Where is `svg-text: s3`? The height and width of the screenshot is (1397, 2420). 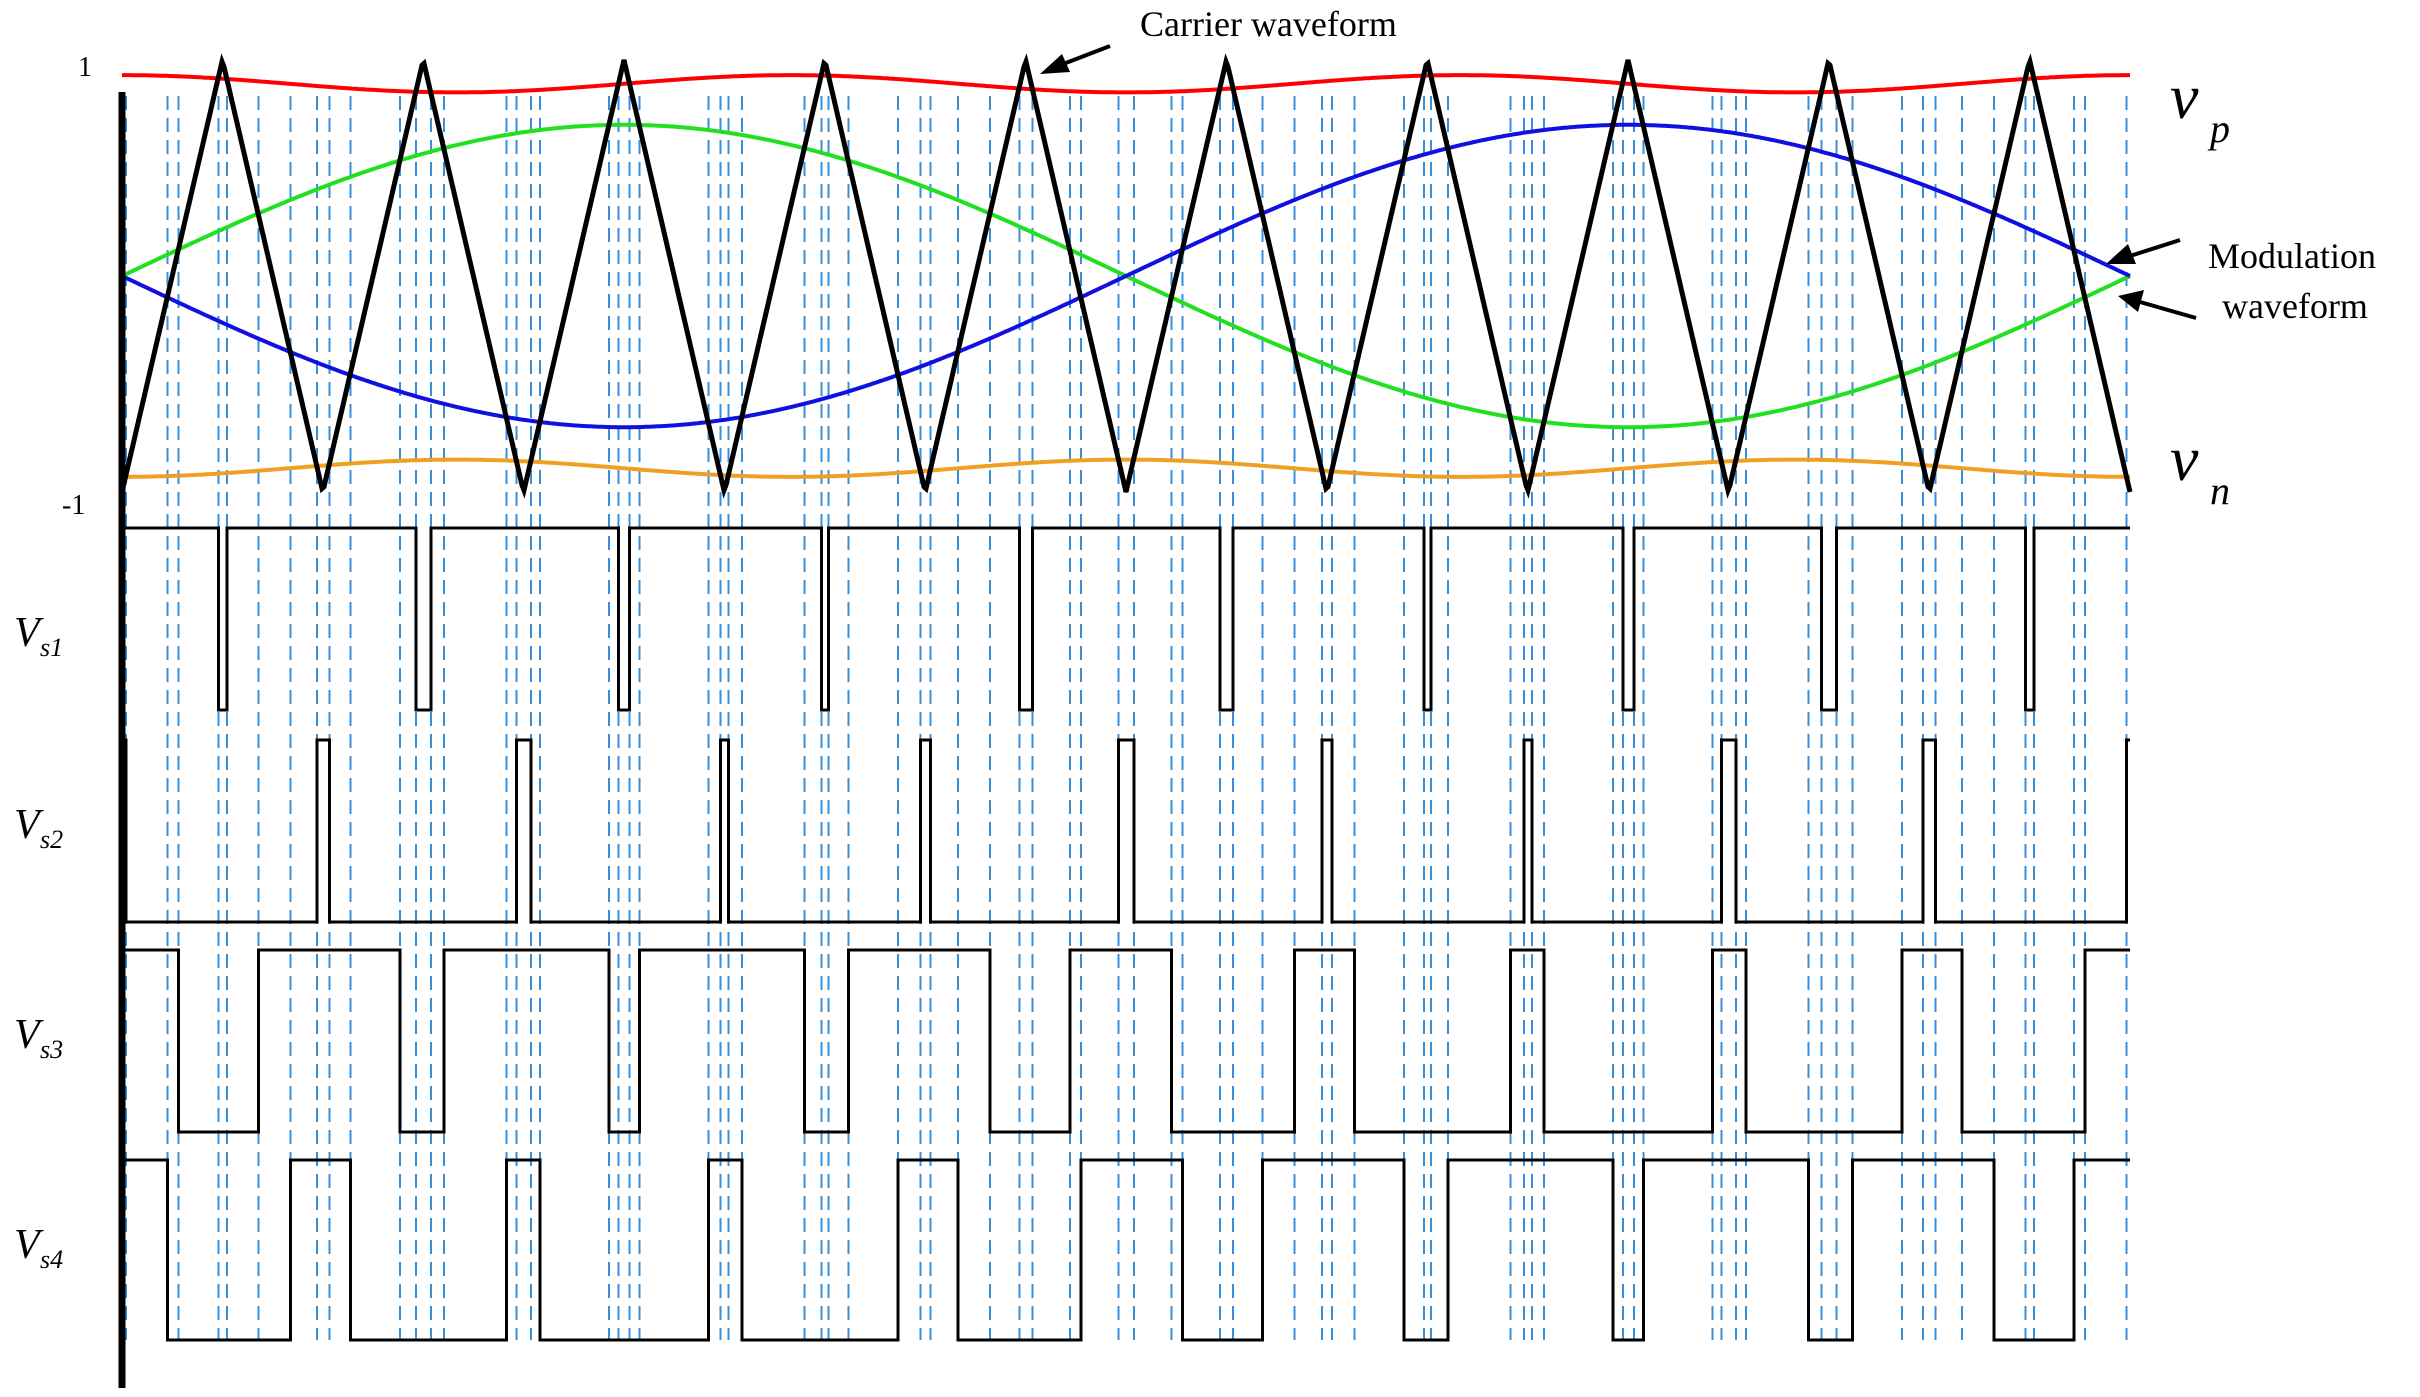
svg-text: s3 is located at coordinates (51, 1049).